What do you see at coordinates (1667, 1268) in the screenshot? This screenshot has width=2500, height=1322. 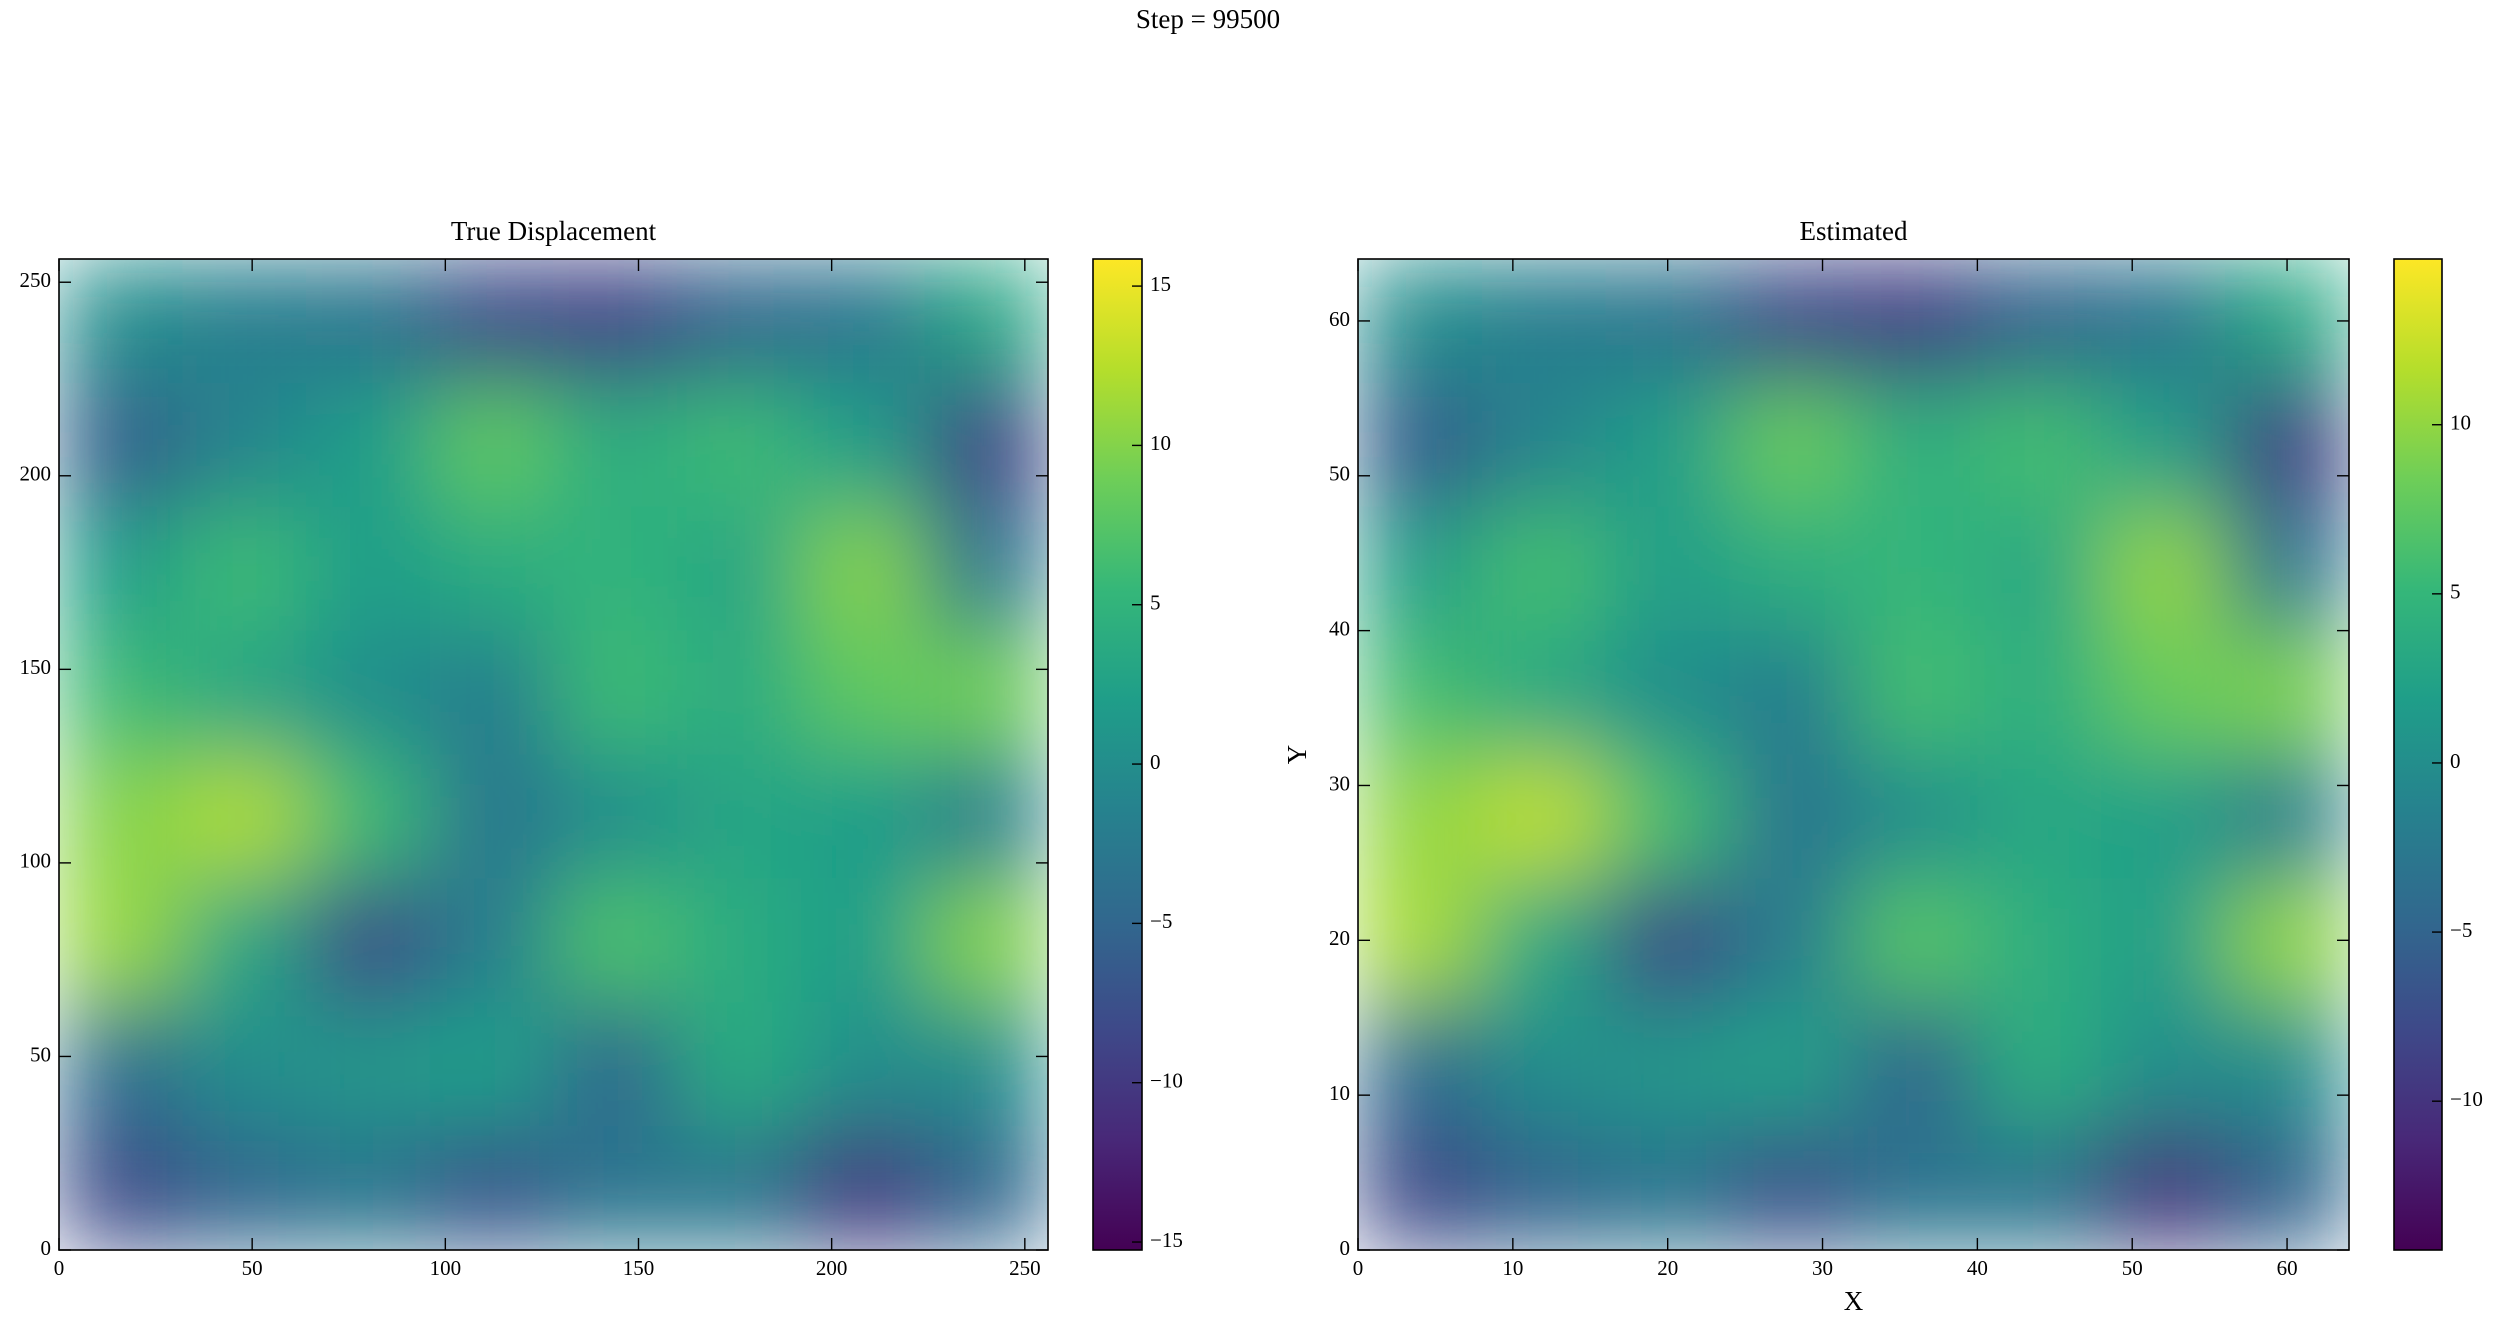 I see `x-tick-label: 20` at bounding box center [1667, 1268].